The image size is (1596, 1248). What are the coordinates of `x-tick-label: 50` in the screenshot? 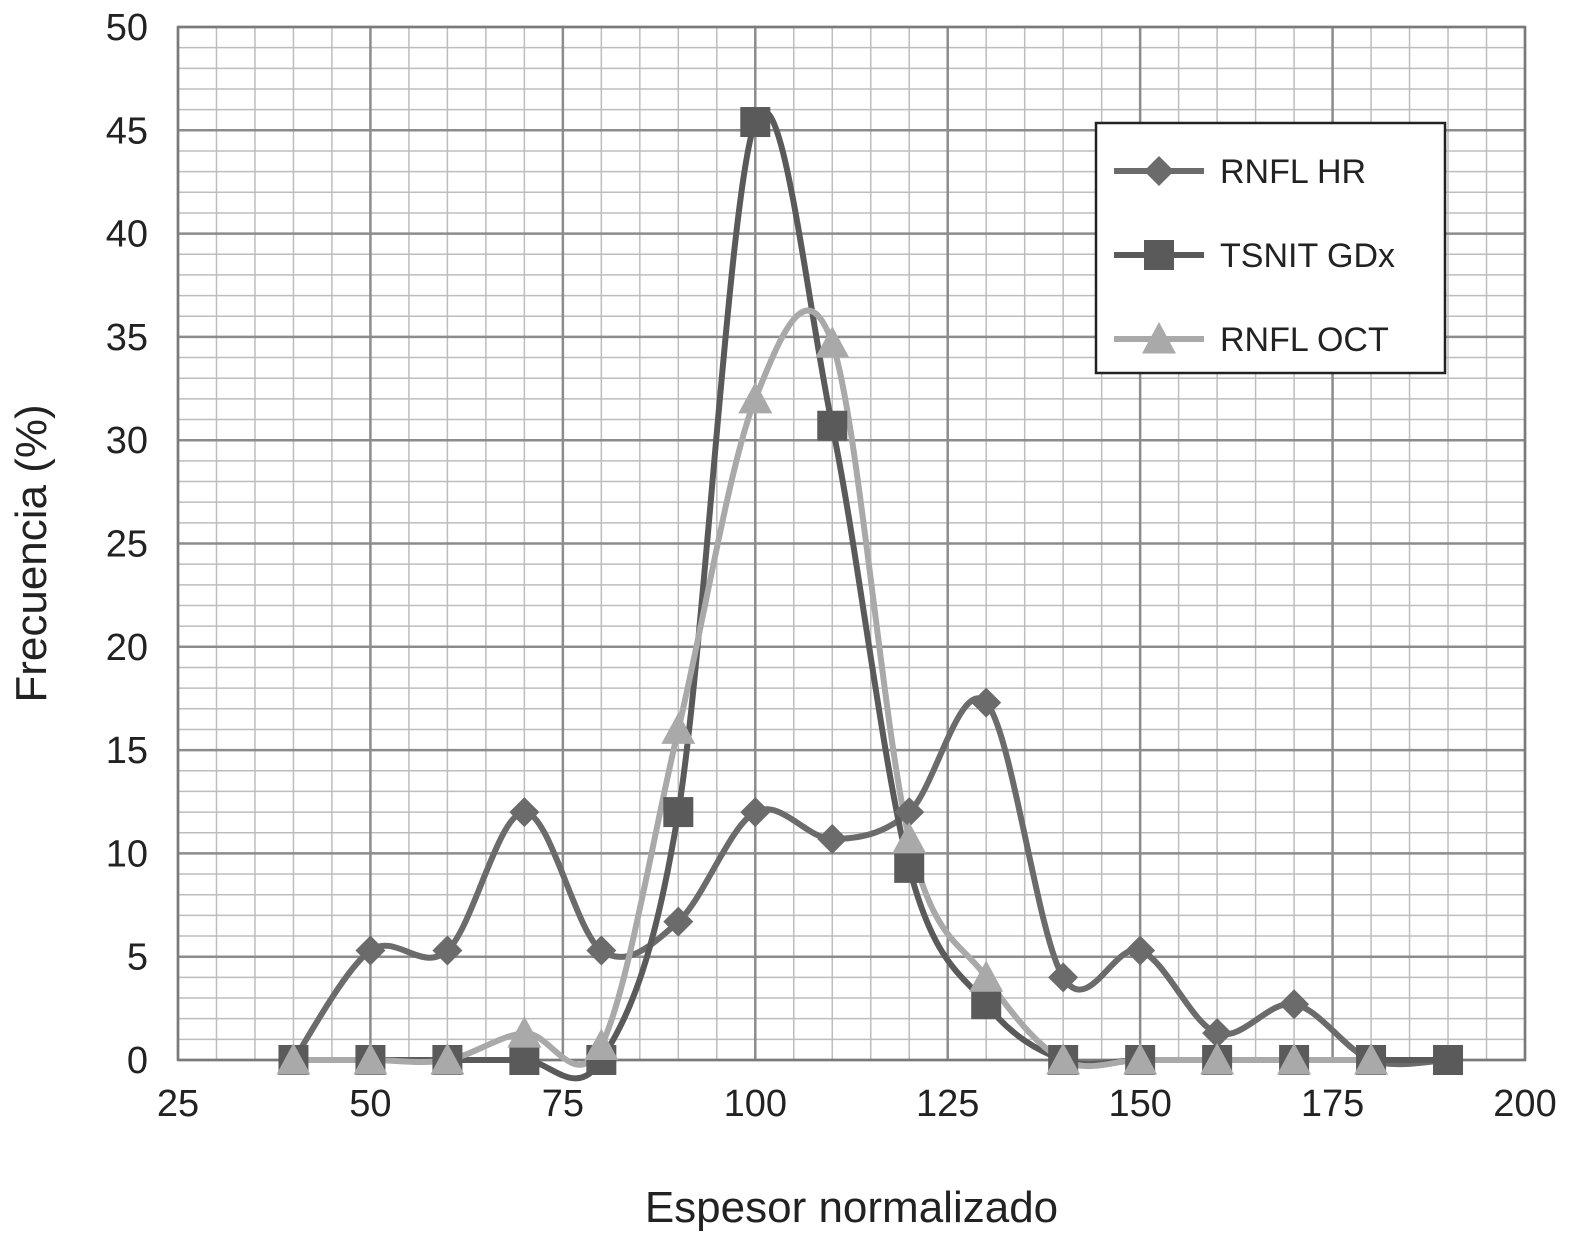 It's located at (370, 1104).